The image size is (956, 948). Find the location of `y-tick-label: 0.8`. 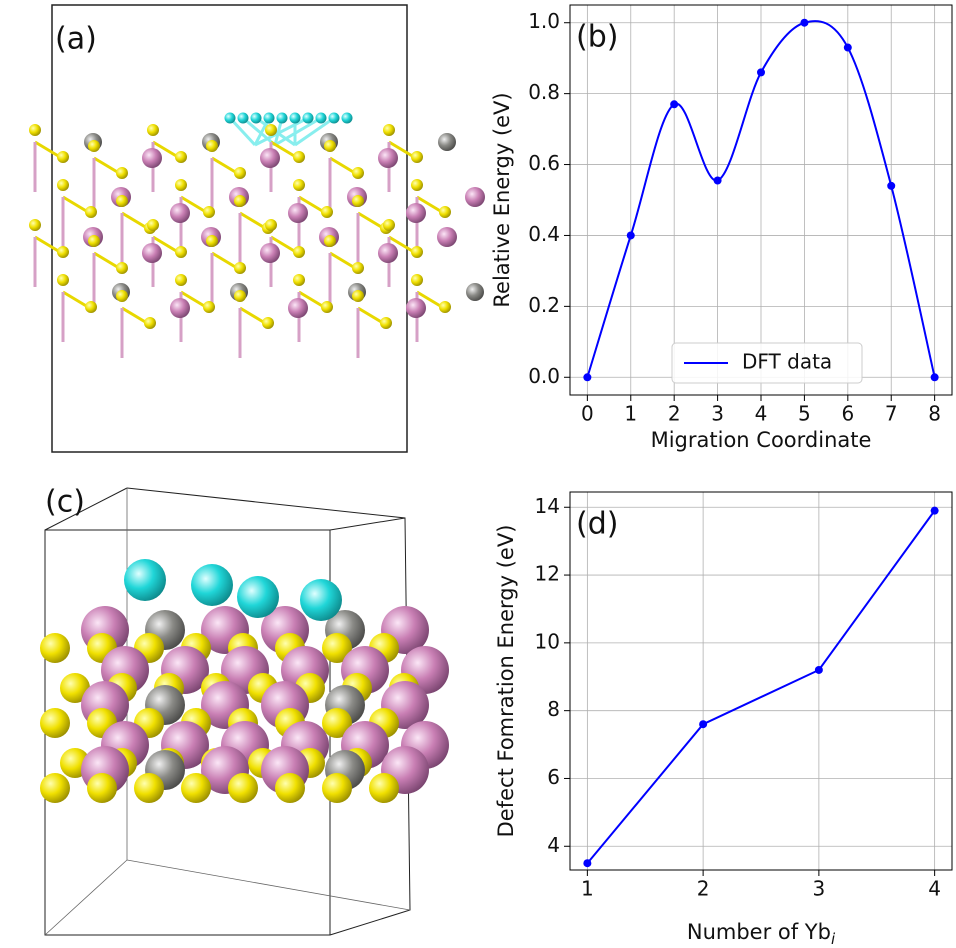

y-tick-label: 0.8 is located at coordinates (544, 92).